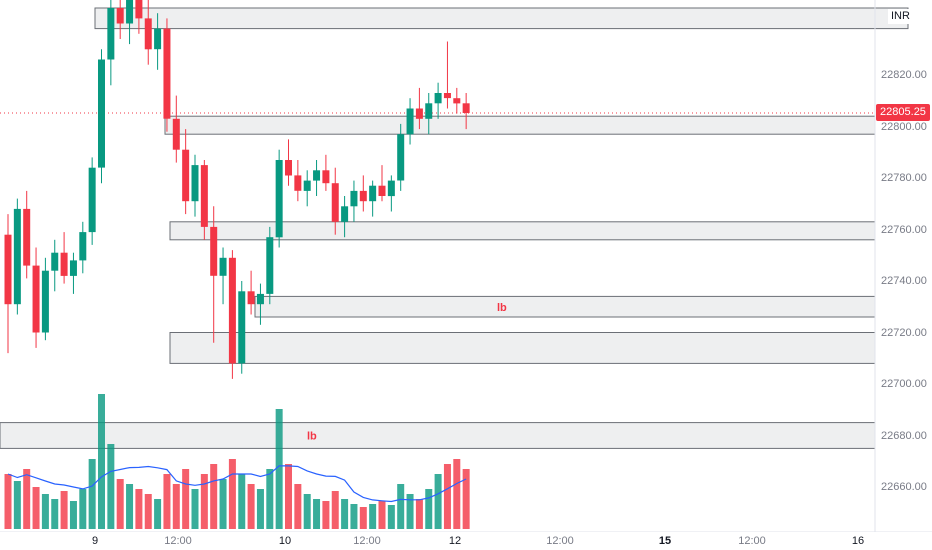 This screenshot has width=932, height=550. What do you see at coordinates (904, 436) in the screenshot?
I see `price-tick-label: 22680.00` at bounding box center [904, 436].